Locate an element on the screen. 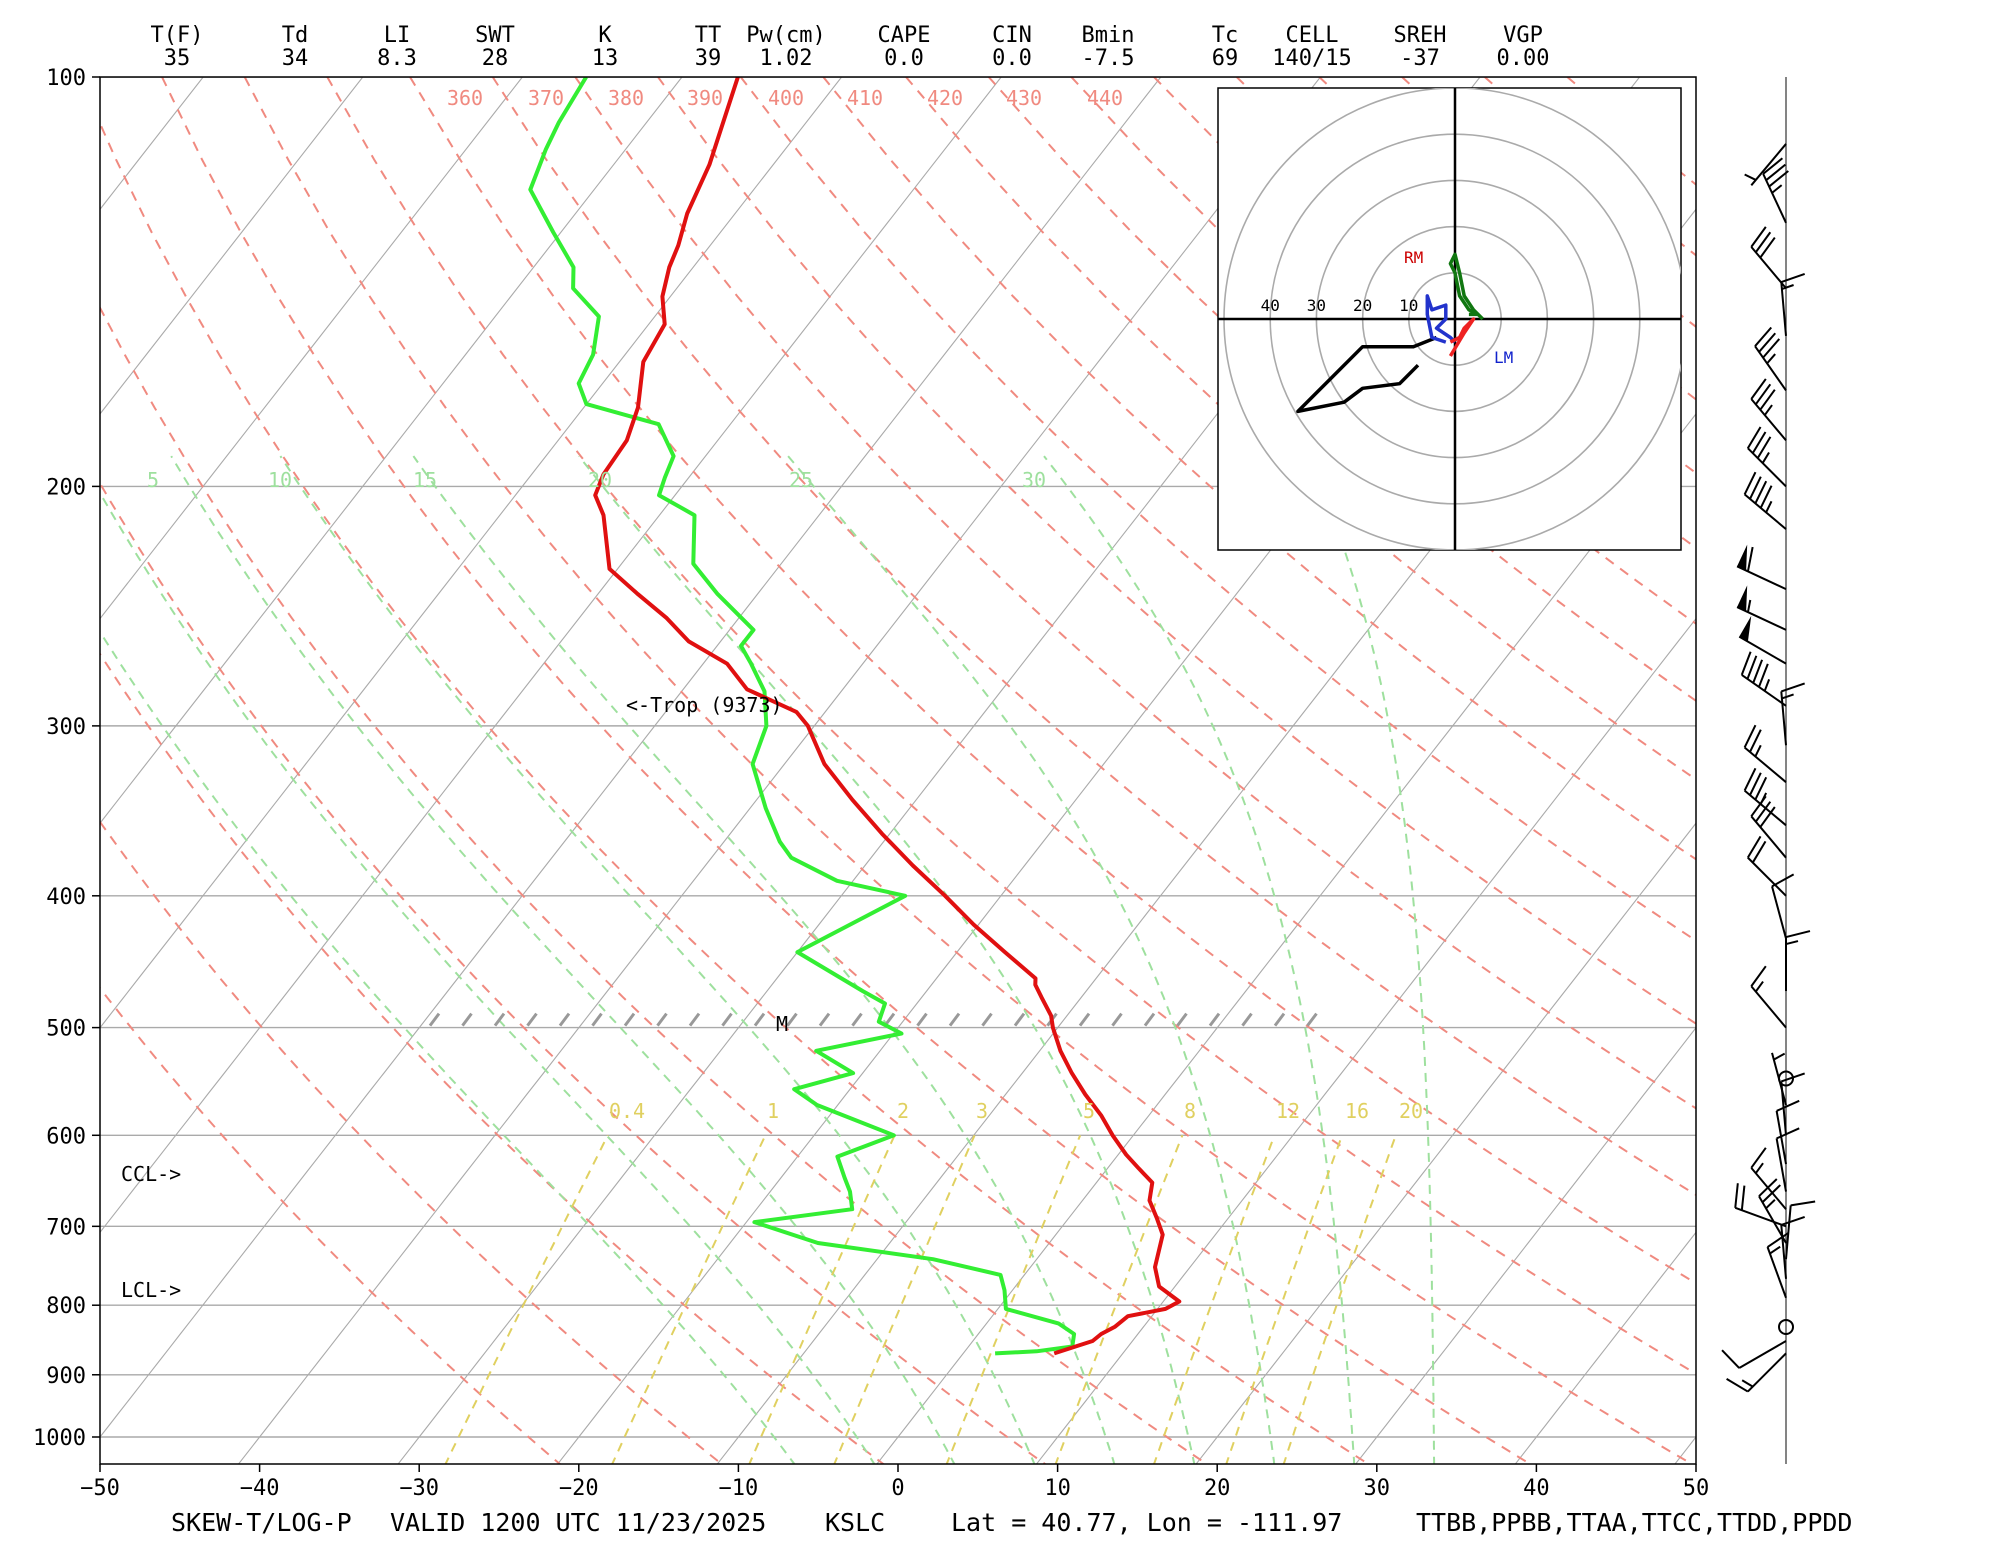 The width and height of the screenshot is (2000, 1542). p-tick-label: 700 is located at coordinates (66, 1227).